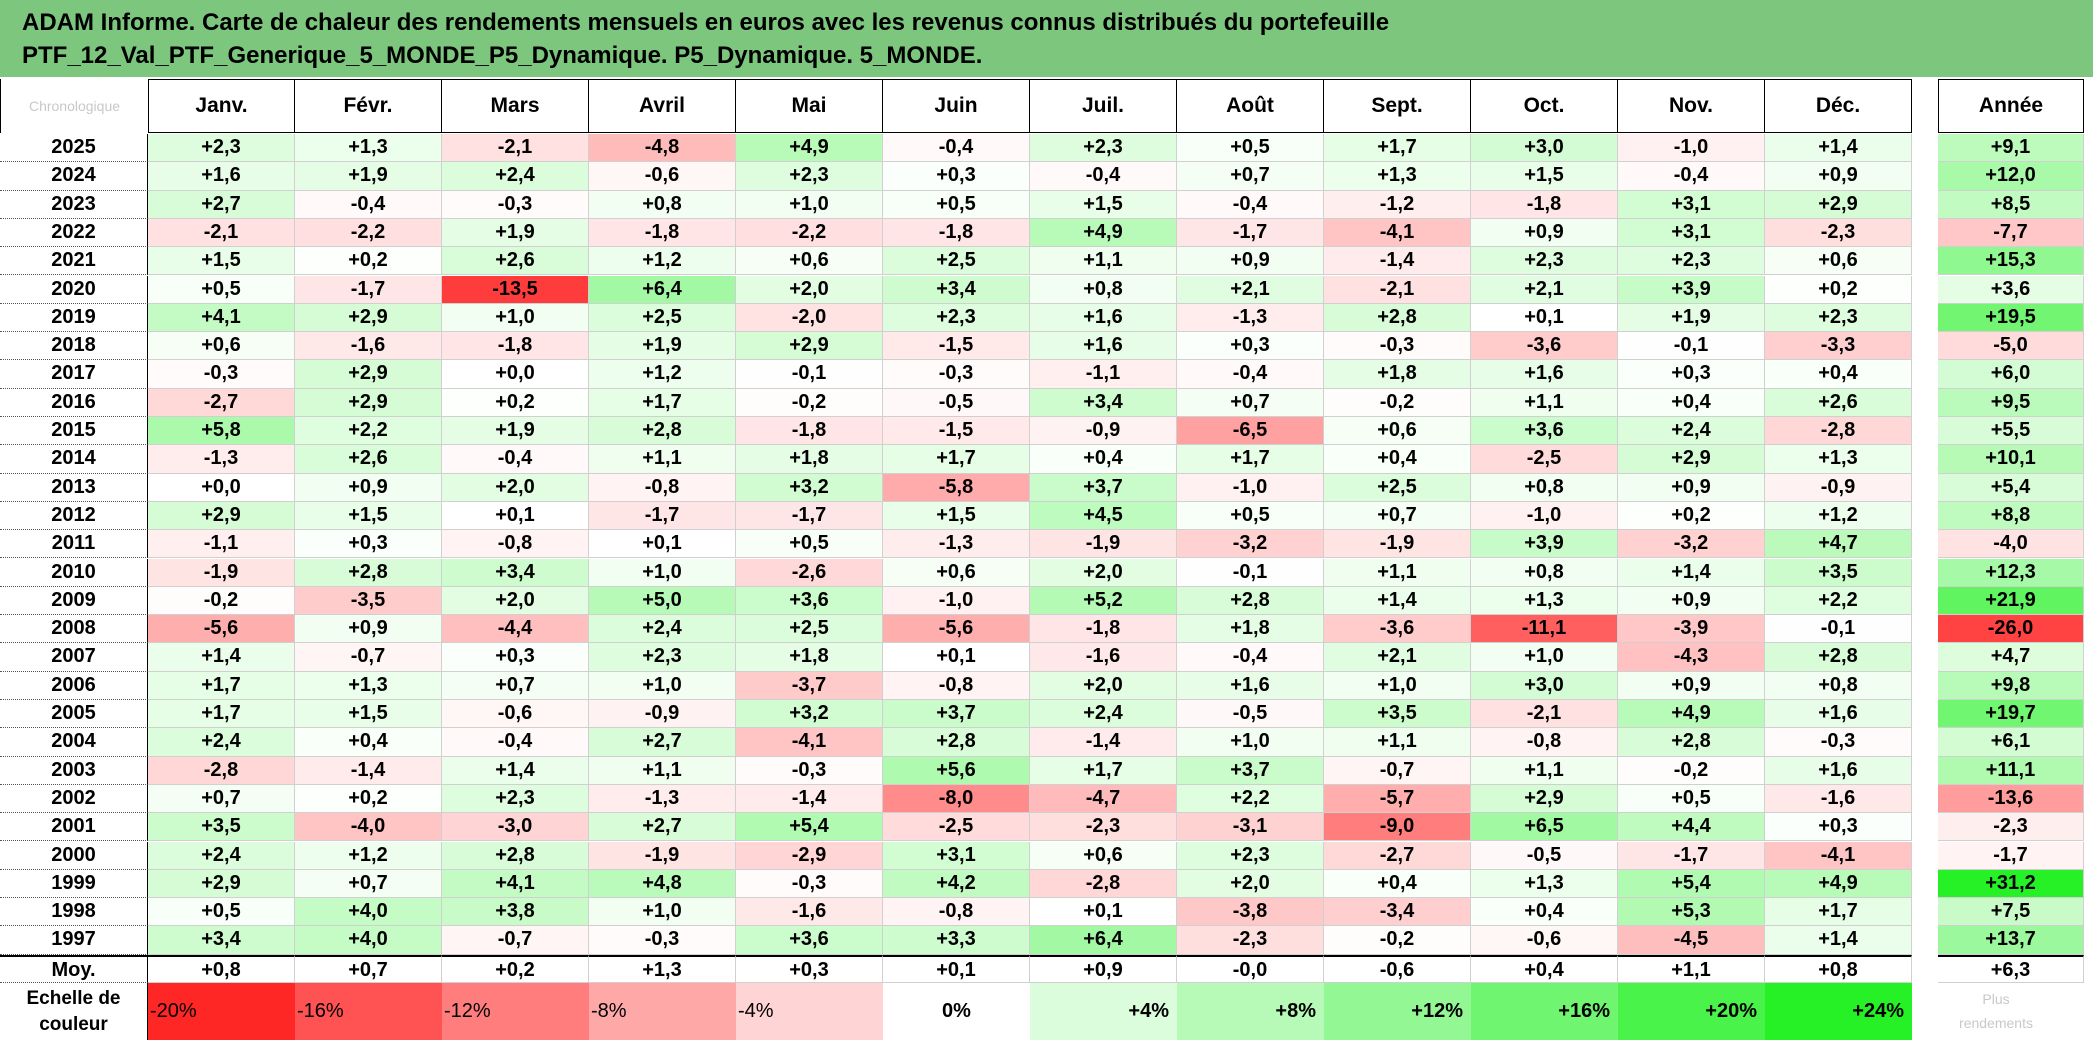 This screenshot has height=1043, width=2093. What do you see at coordinates (956, 884) in the screenshot?
I see `heatmap-cell: +4,2` at bounding box center [956, 884].